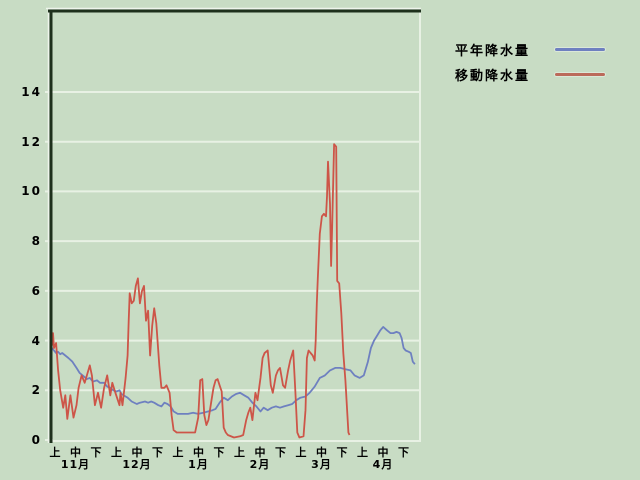  I want to click on y-tick-label: 10, so click(31, 191).